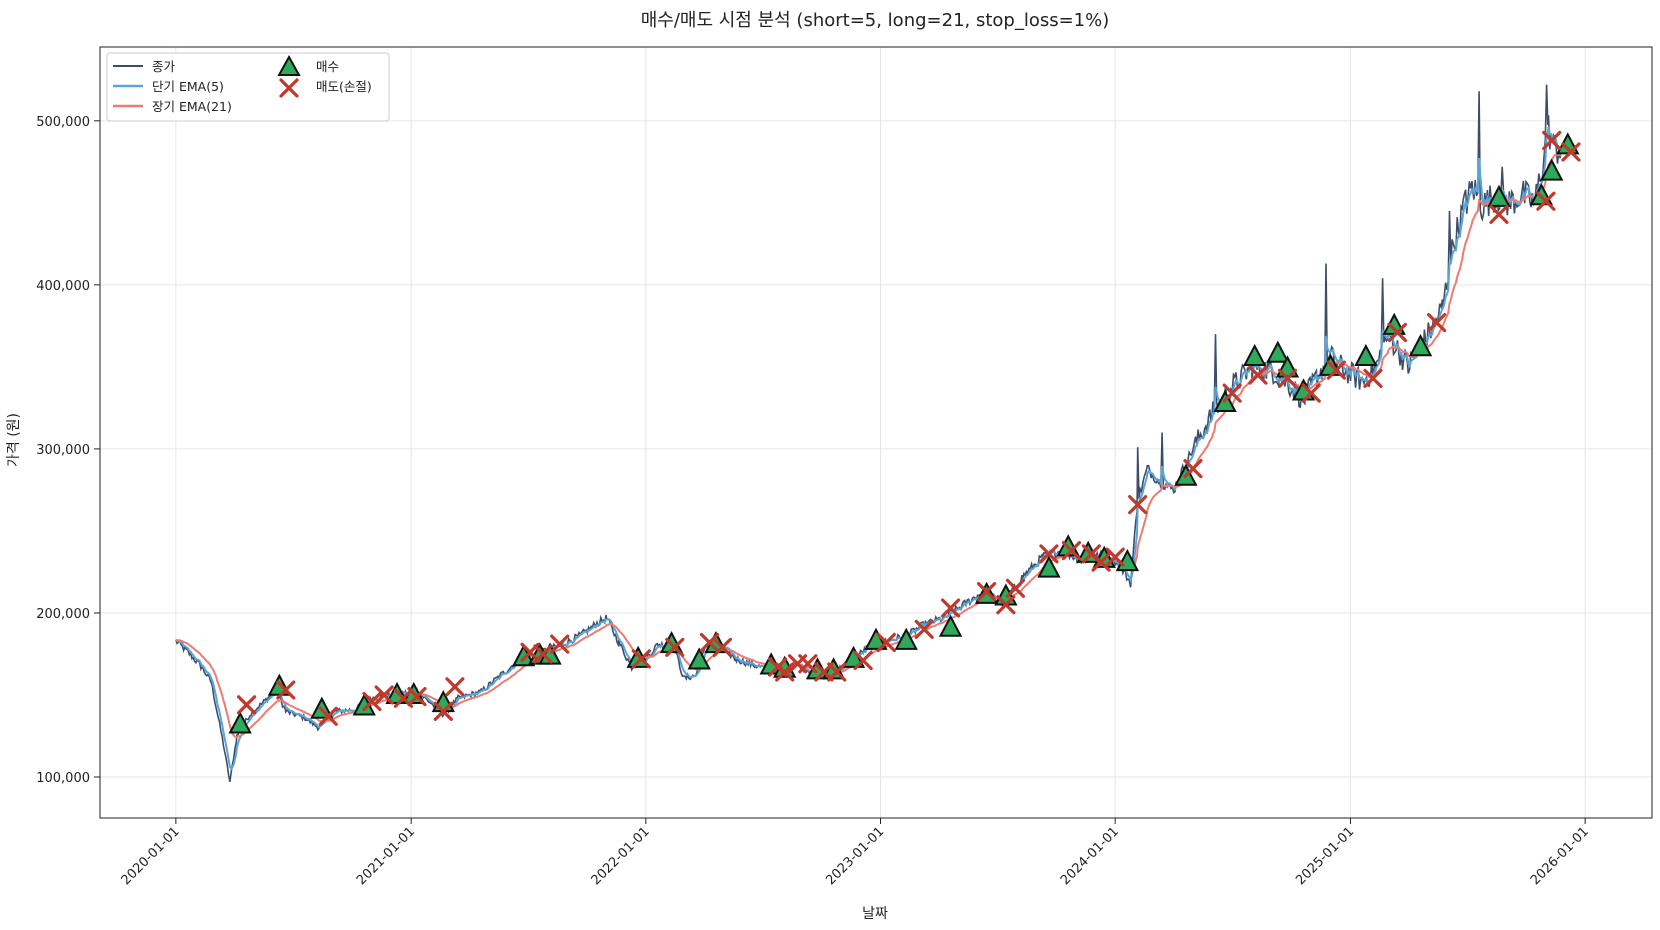 Image resolution: width=1660 pixels, height=930 pixels. What do you see at coordinates (63, 286) in the screenshot?
I see `y-tick-label: 400,000` at bounding box center [63, 286].